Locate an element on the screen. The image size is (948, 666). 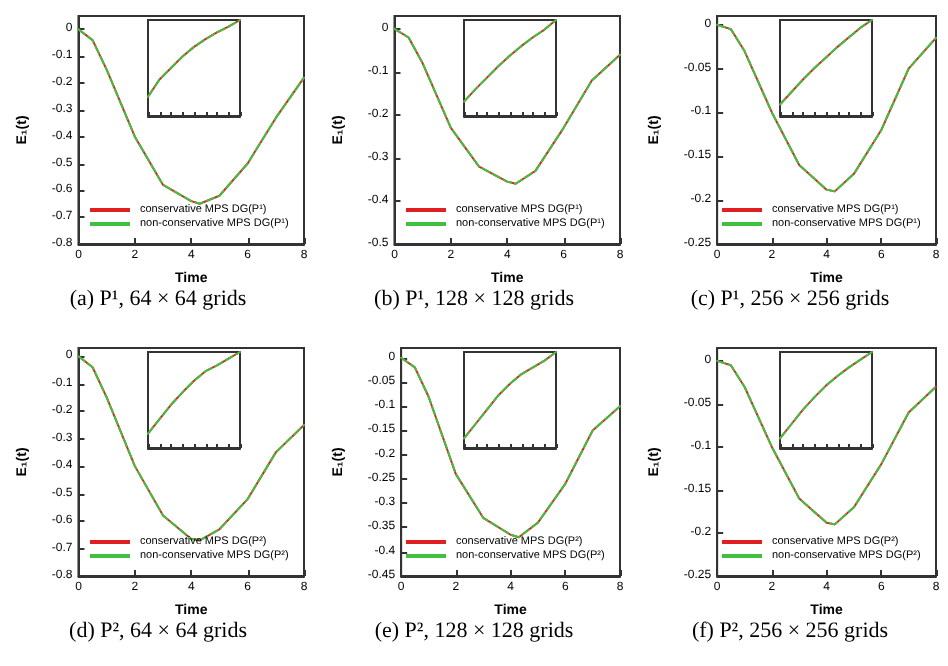
text: (f) P², 256 × 256 grids is located at coordinates (790, 631).